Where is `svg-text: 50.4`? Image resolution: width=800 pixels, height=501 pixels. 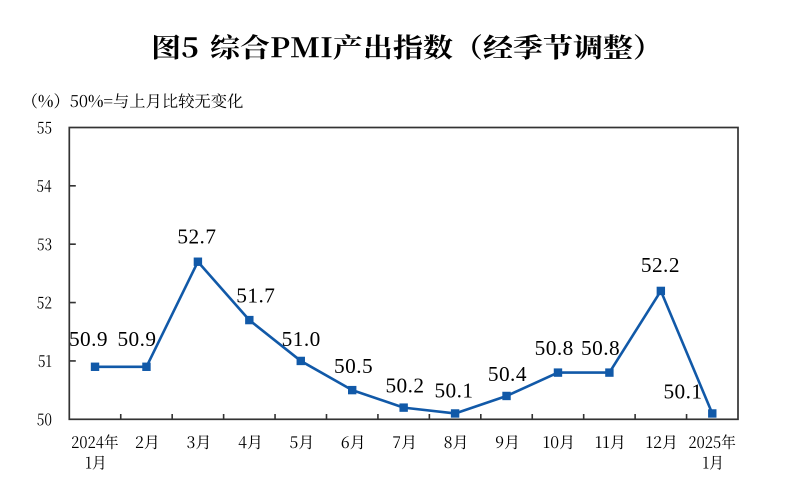
svg-text: 50.4 is located at coordinates (507, 374).